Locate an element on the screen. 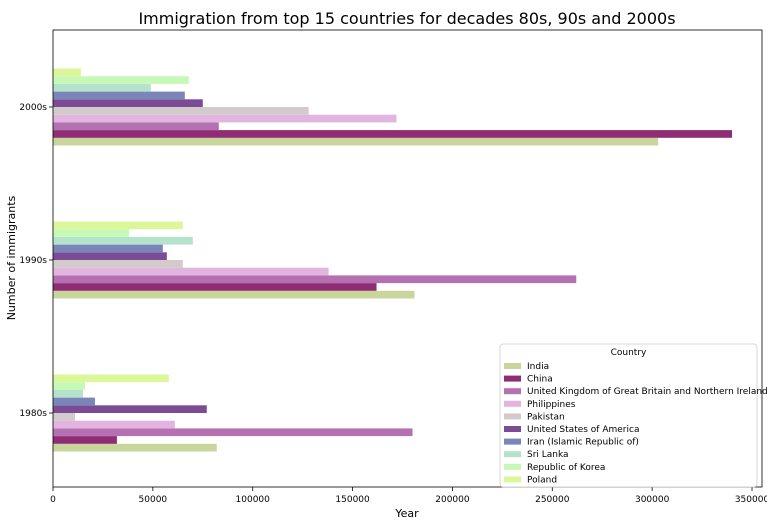  legend-label: Sri Lanka is located at coordinates (548, 455).